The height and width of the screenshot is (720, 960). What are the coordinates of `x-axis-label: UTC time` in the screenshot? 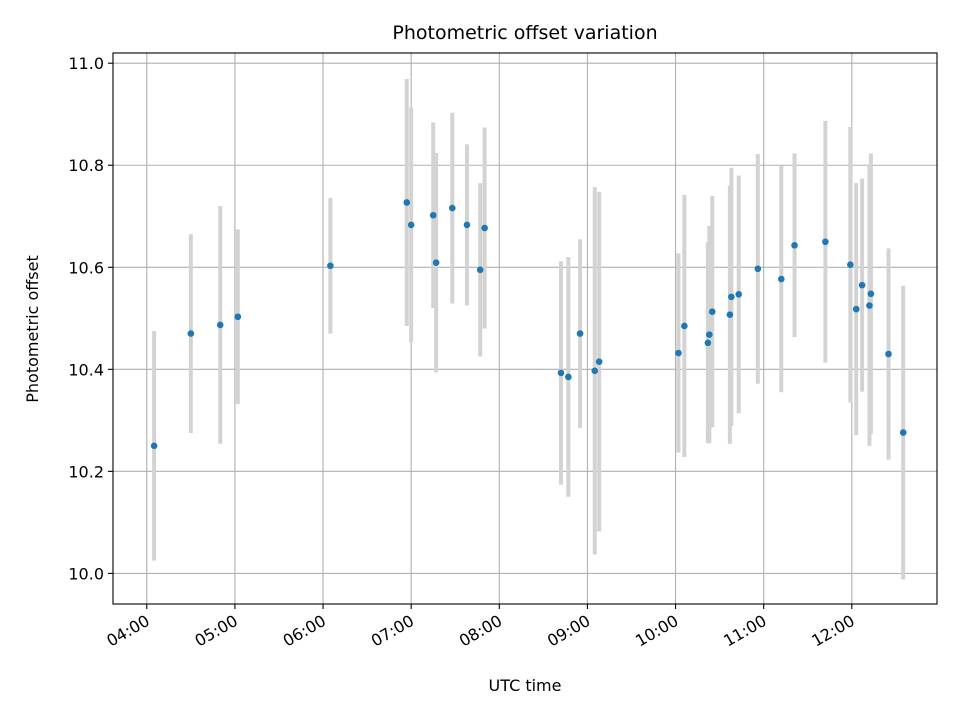 It's located at (525, 685).